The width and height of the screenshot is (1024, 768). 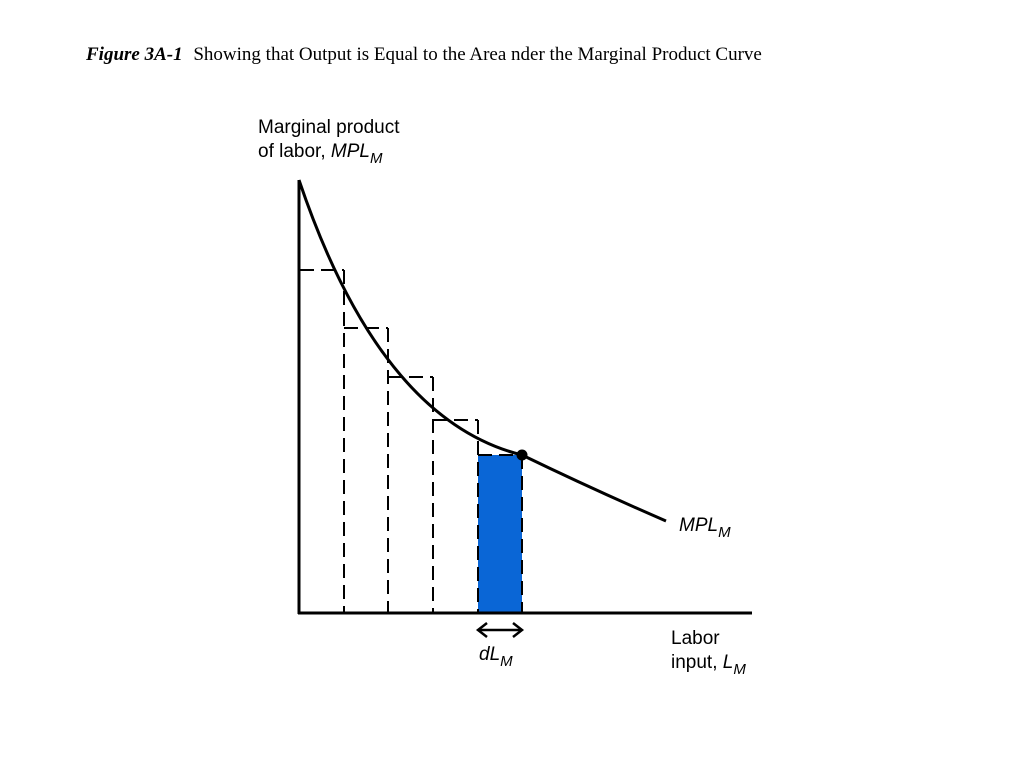 I want to click on figure-number: Figure 3A-1, so click(x=134, y=54).